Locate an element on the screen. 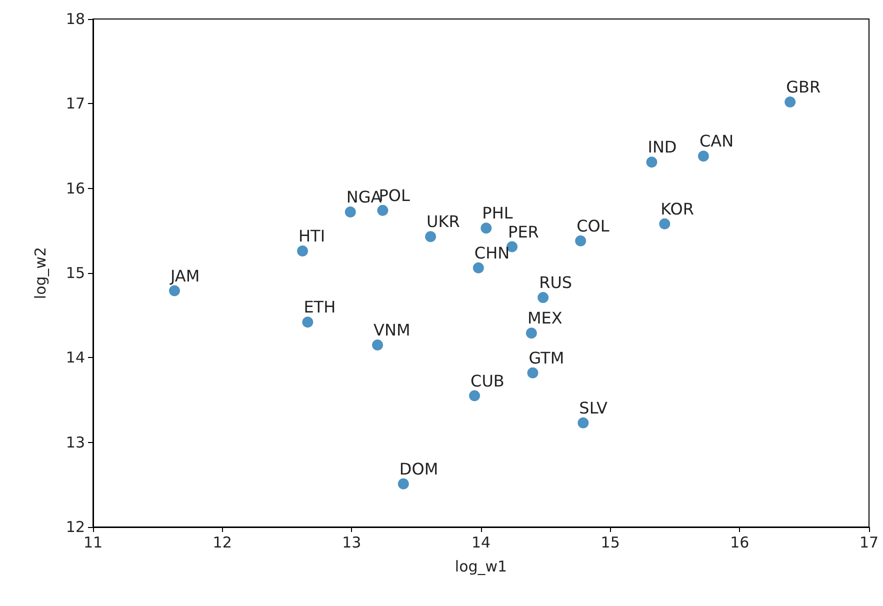  x-axis-title: log_w1 is located at coordinates (481, 567).